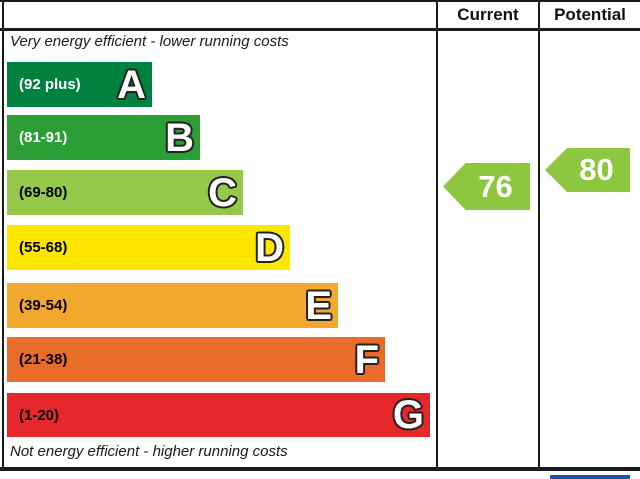 The height and width of the screenshot is (479, 640). Describe the element at coordinates (539, 235) in the screenshot. I see `potential-column-border` at that location.